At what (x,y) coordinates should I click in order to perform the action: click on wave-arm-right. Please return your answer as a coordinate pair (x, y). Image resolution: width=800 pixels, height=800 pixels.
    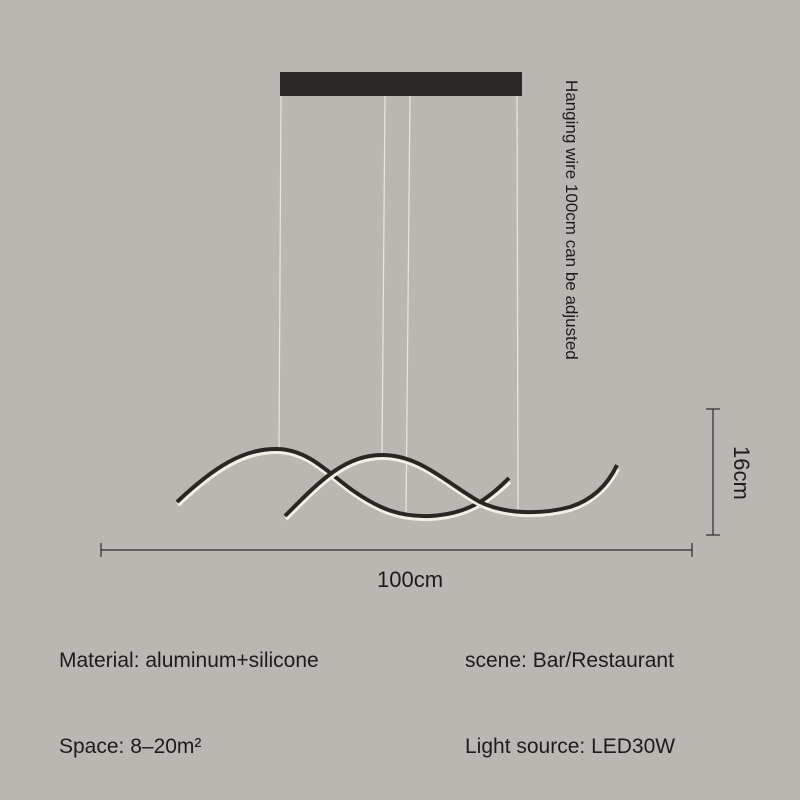
    Looking at the image, I should click on (451, 485).